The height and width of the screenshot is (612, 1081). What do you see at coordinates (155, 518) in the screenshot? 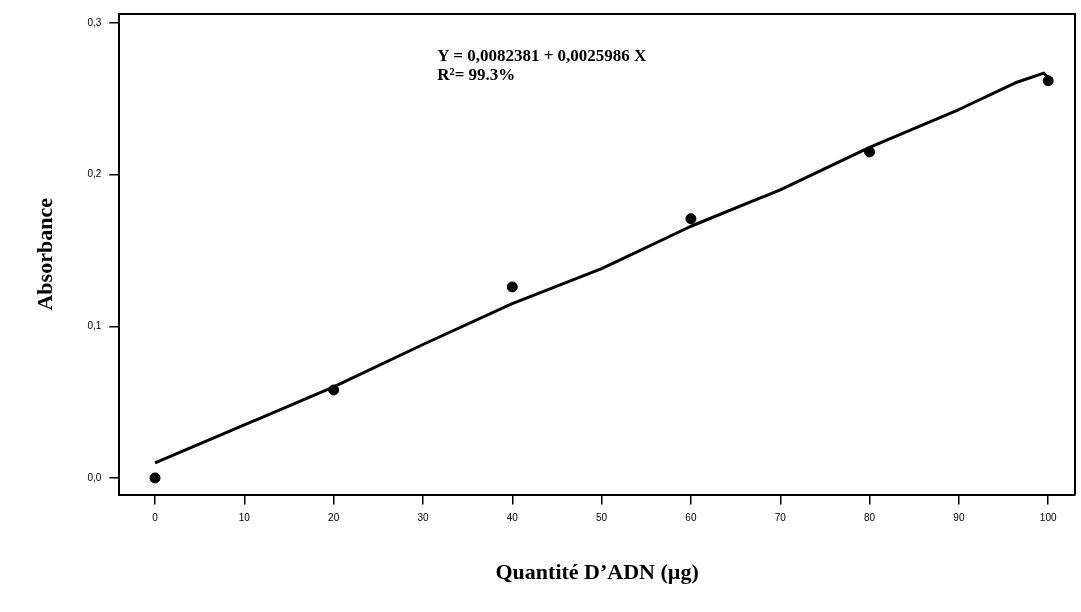
I see `x-tick-label: 0` at bounding box center [155, 518].